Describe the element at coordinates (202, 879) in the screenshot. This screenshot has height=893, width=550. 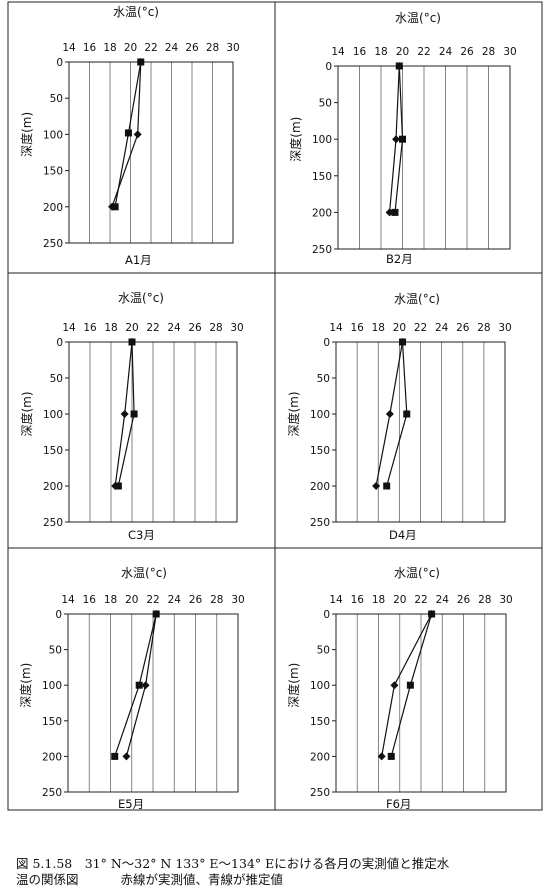
I see `caption-line-3: 赤線が実測値、青線が推定値` at that location.